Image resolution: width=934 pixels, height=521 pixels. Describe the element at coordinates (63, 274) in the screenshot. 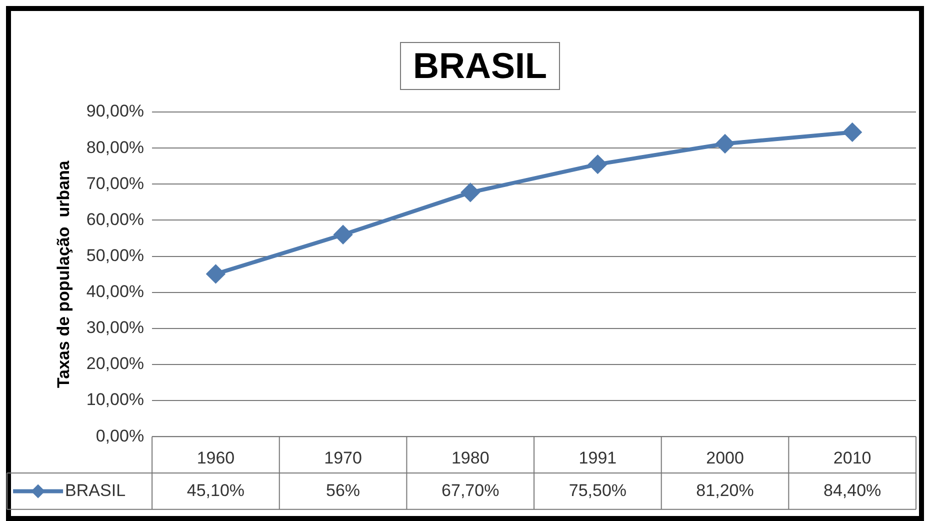

I see `y-axis-title: Taxas de população urbana` at that location.